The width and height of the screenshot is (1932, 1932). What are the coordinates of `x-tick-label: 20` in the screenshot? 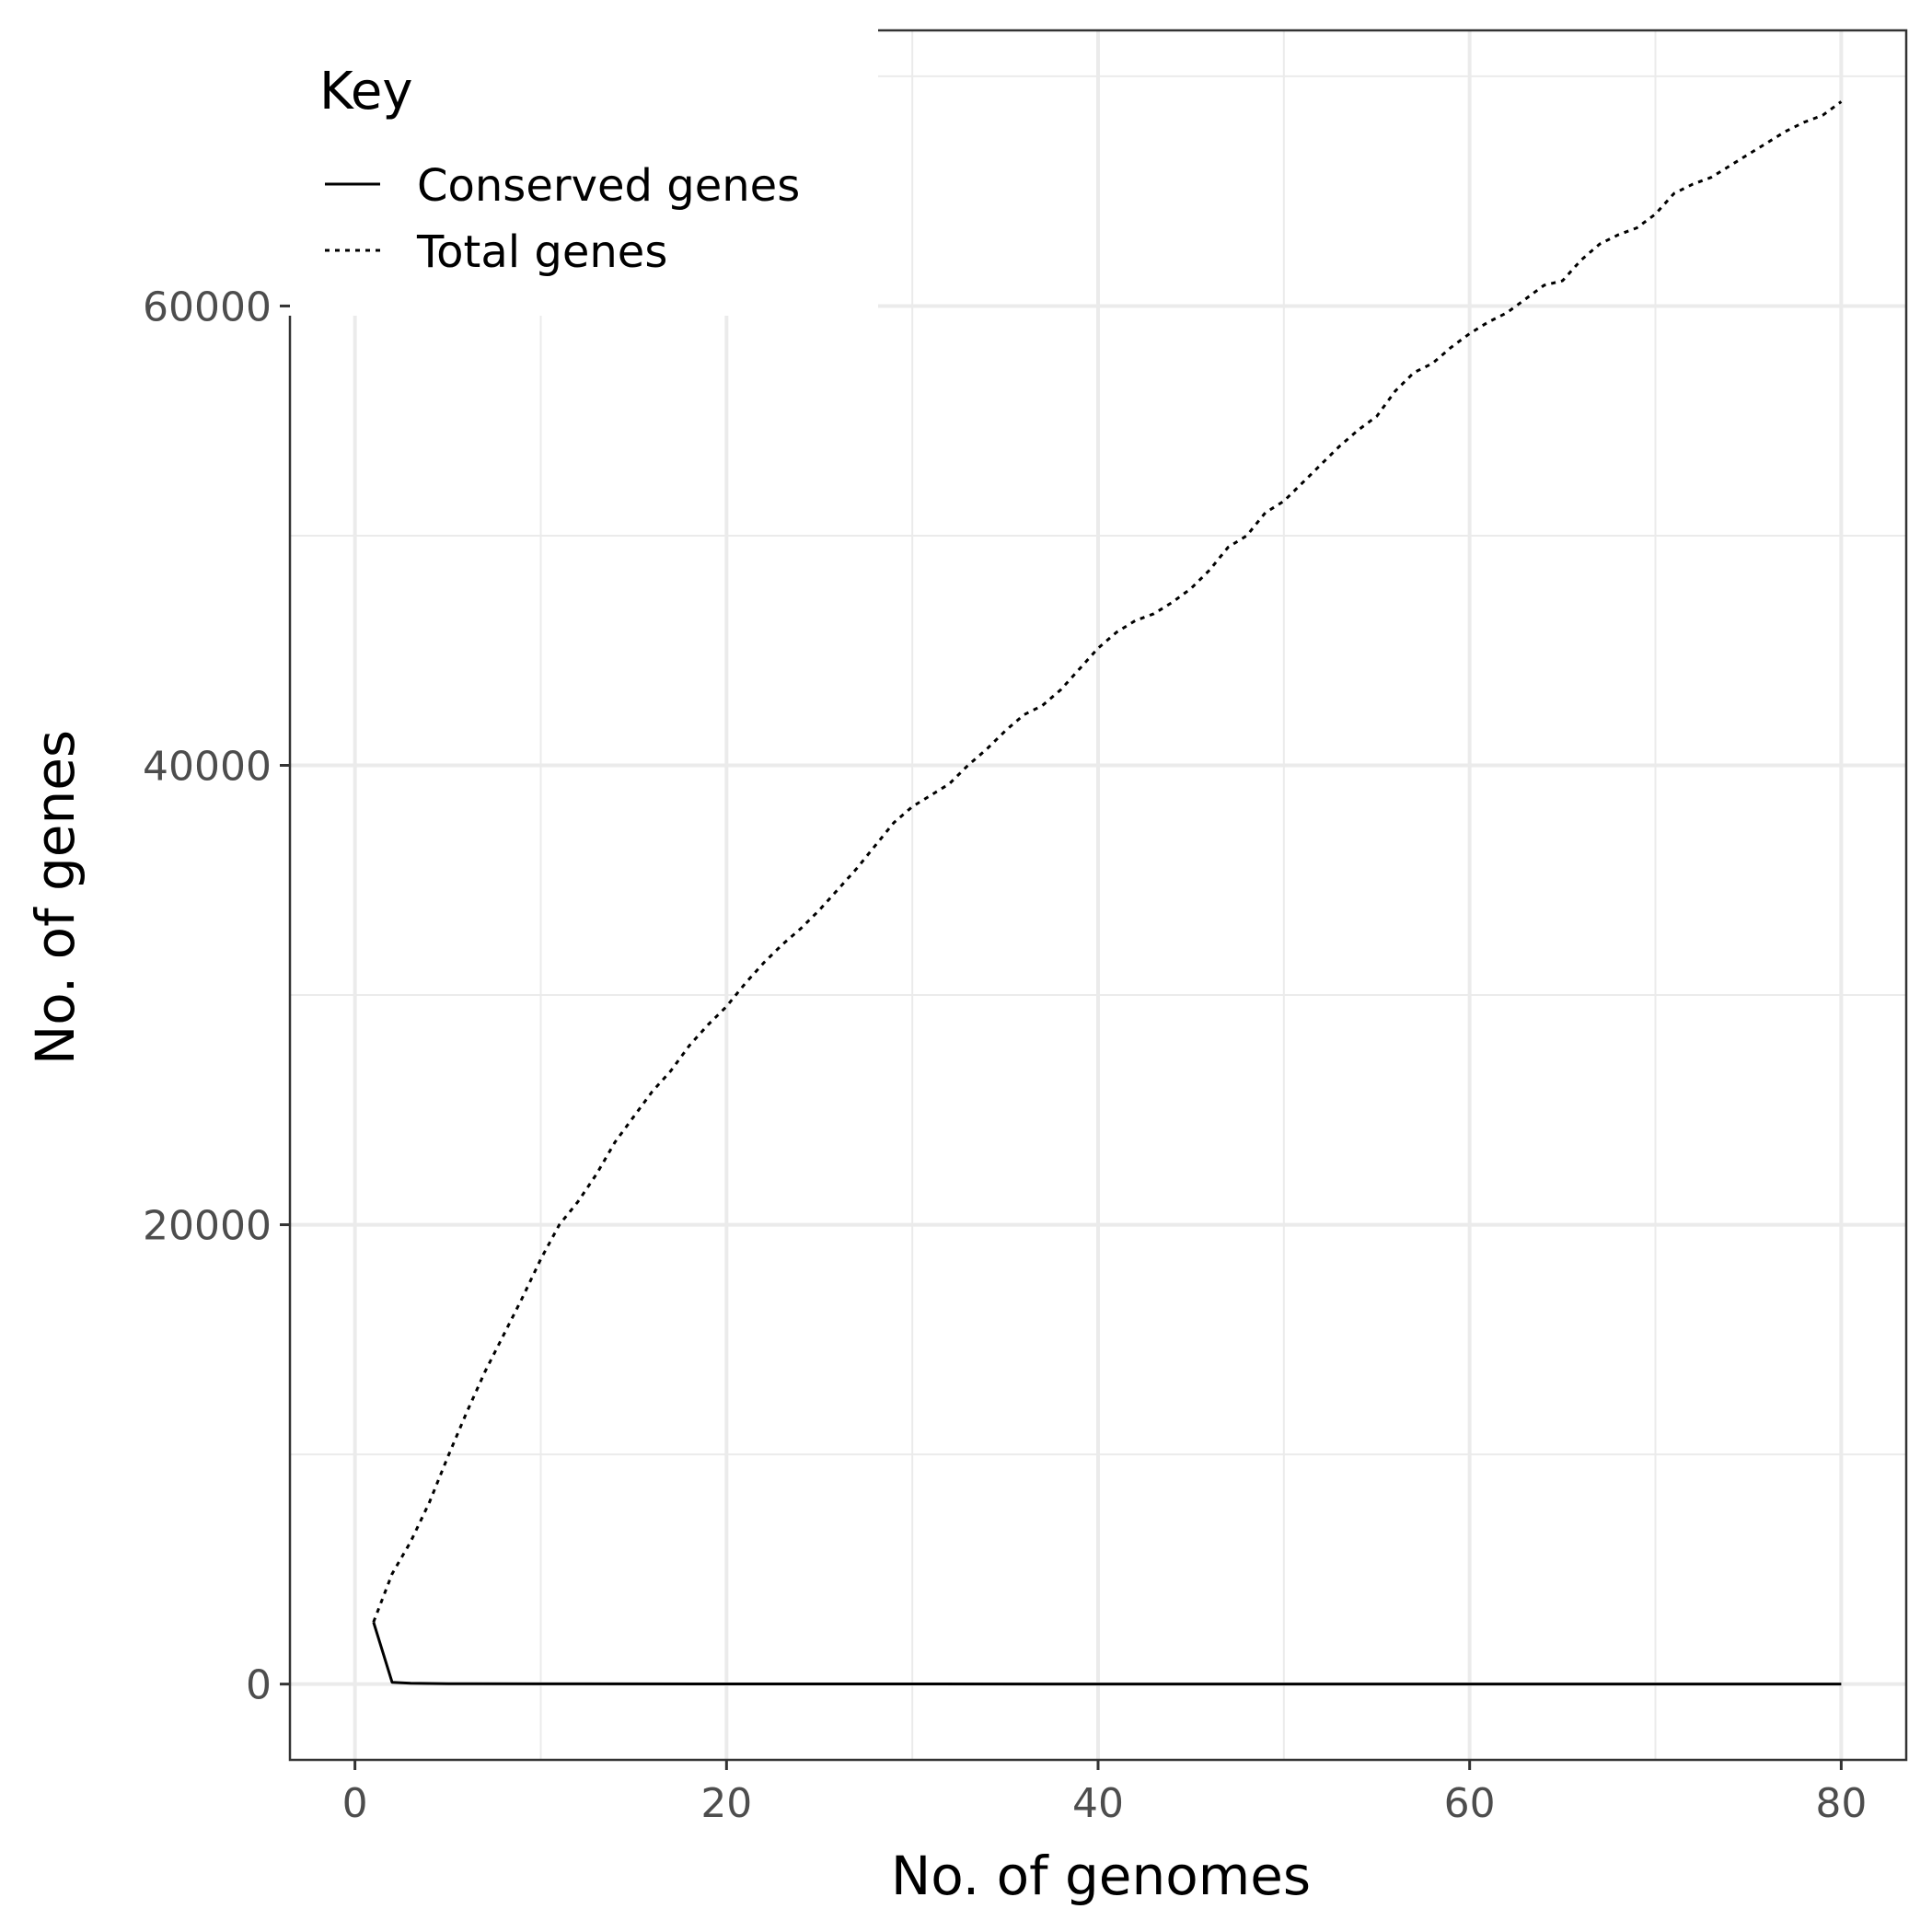 It's located at (726, 1804).